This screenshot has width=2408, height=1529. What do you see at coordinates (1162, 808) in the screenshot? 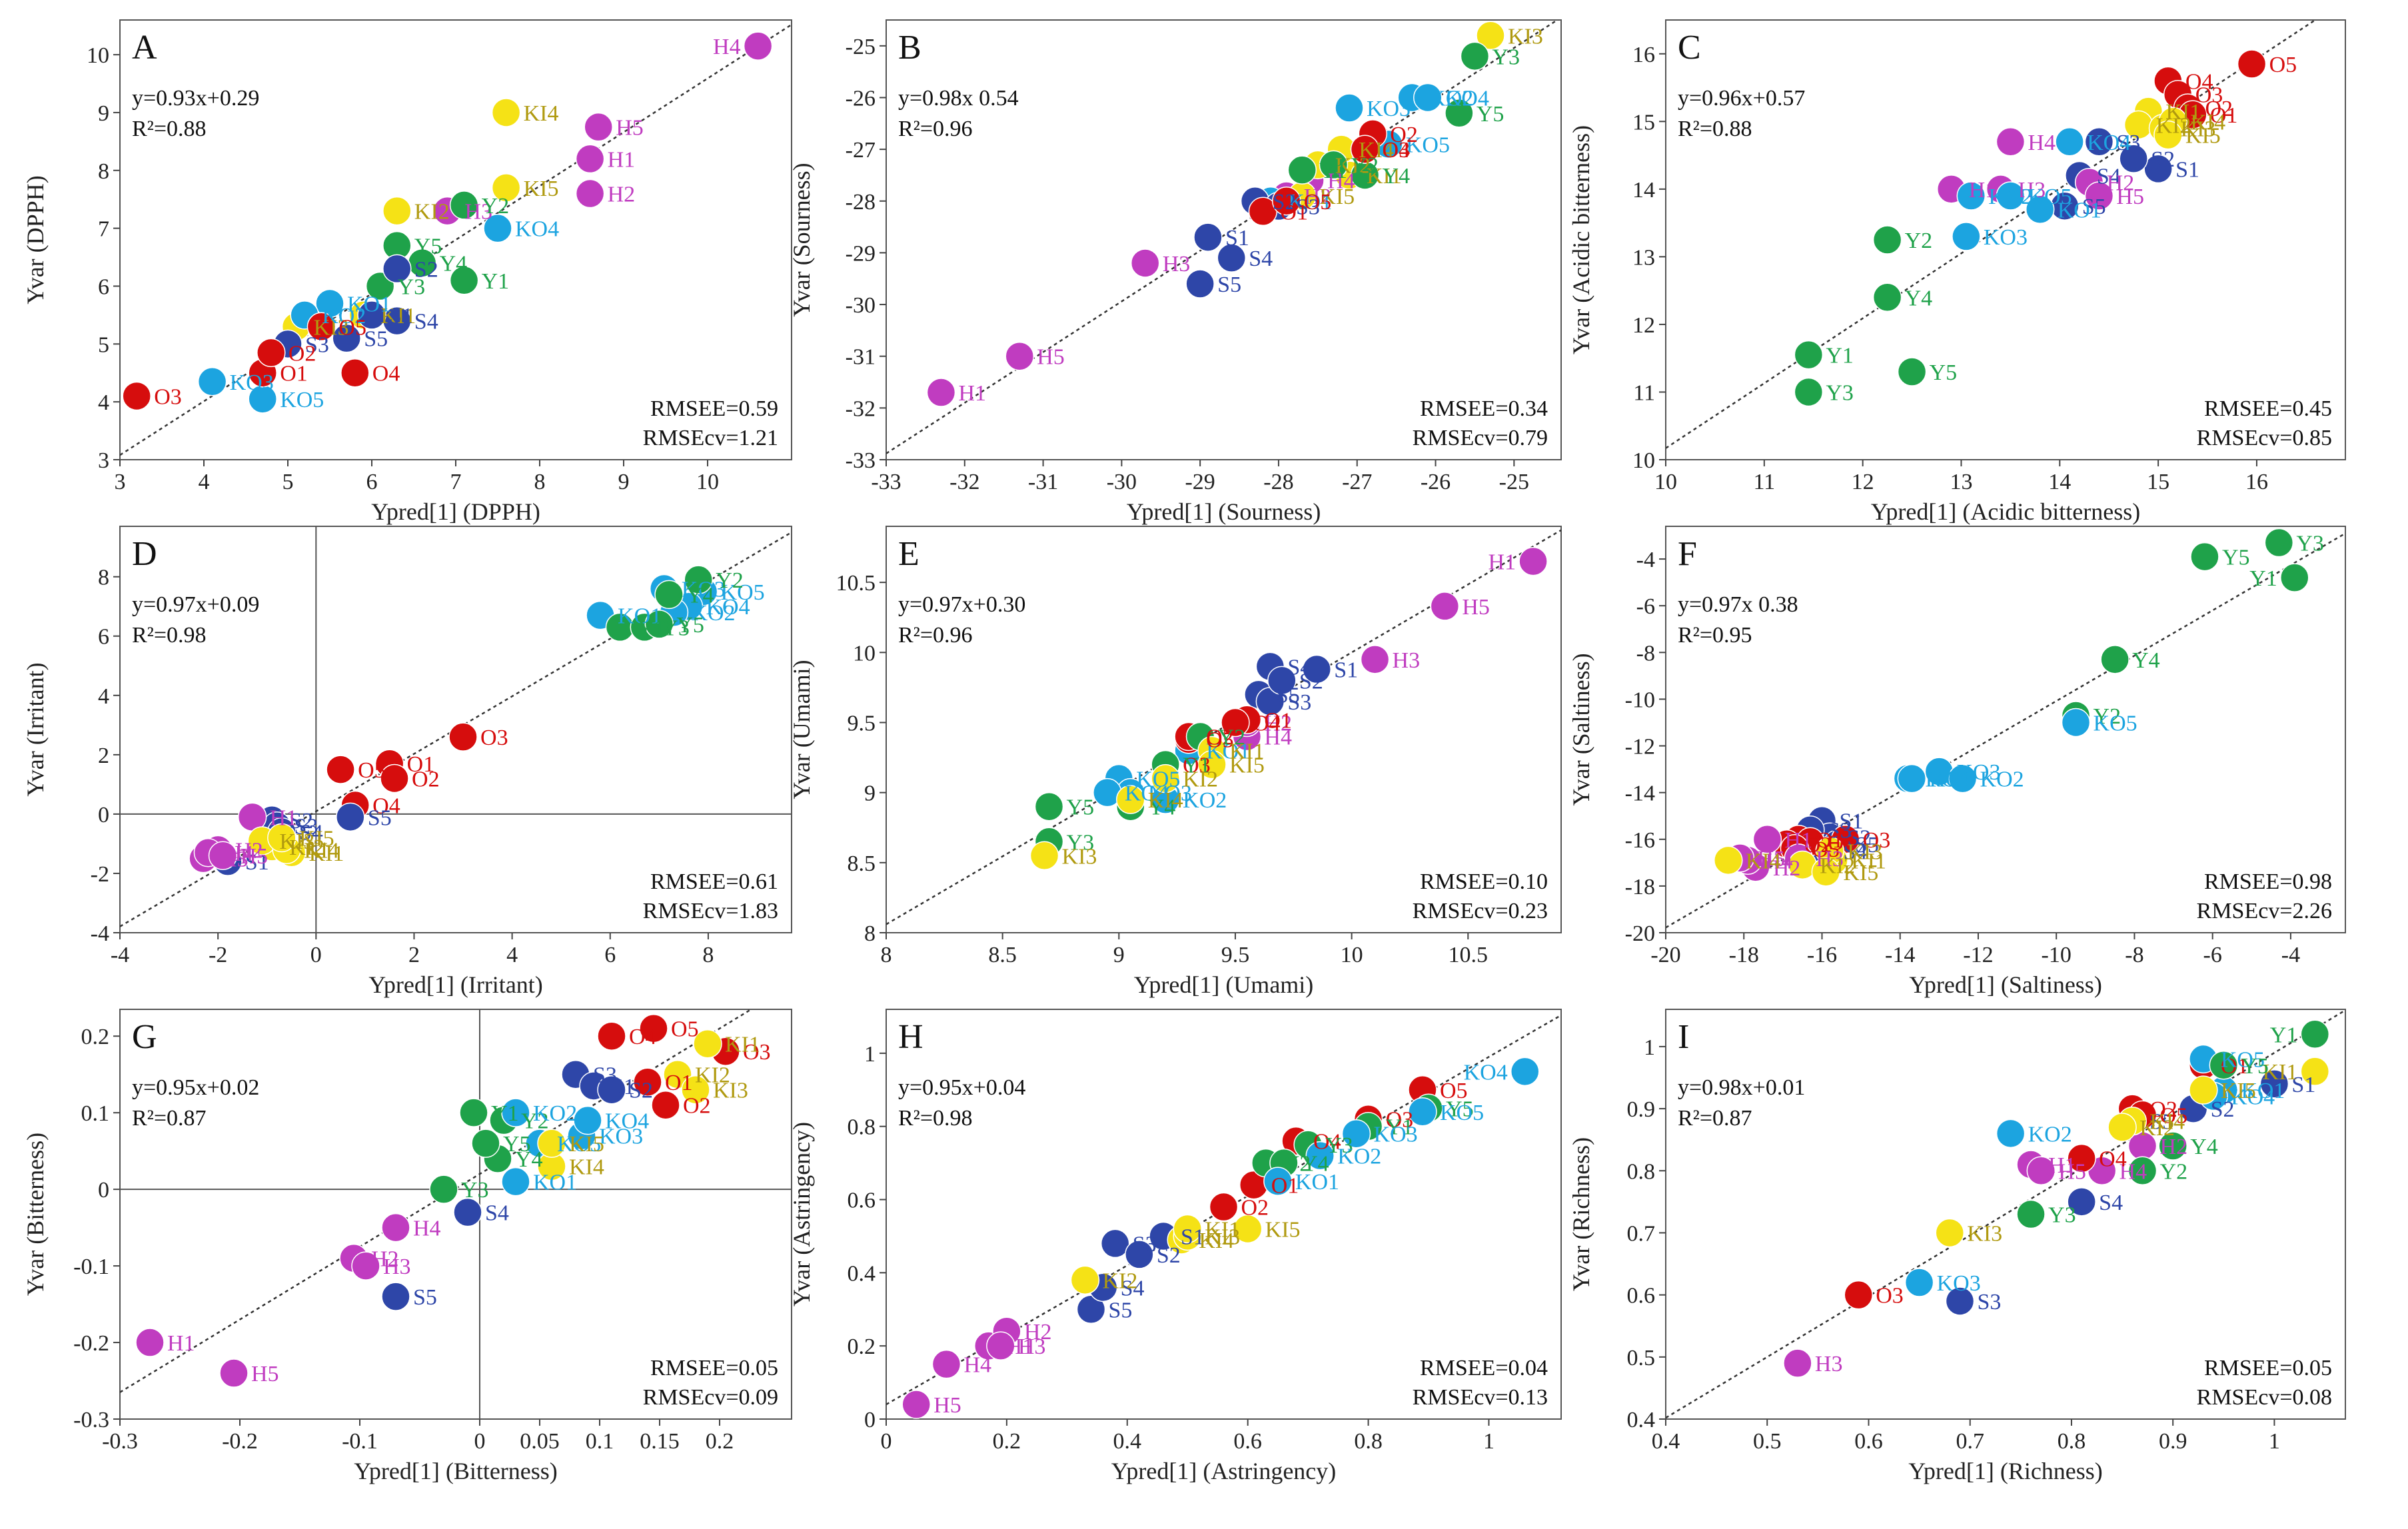
I see `point-label-Y4: Y4` at bounding box center [1162, 808].